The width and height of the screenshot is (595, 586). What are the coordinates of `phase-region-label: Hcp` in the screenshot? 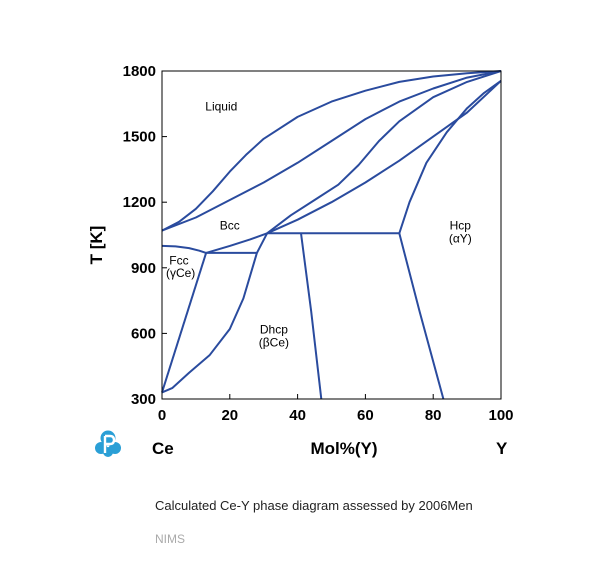 It's located at (461, 226).